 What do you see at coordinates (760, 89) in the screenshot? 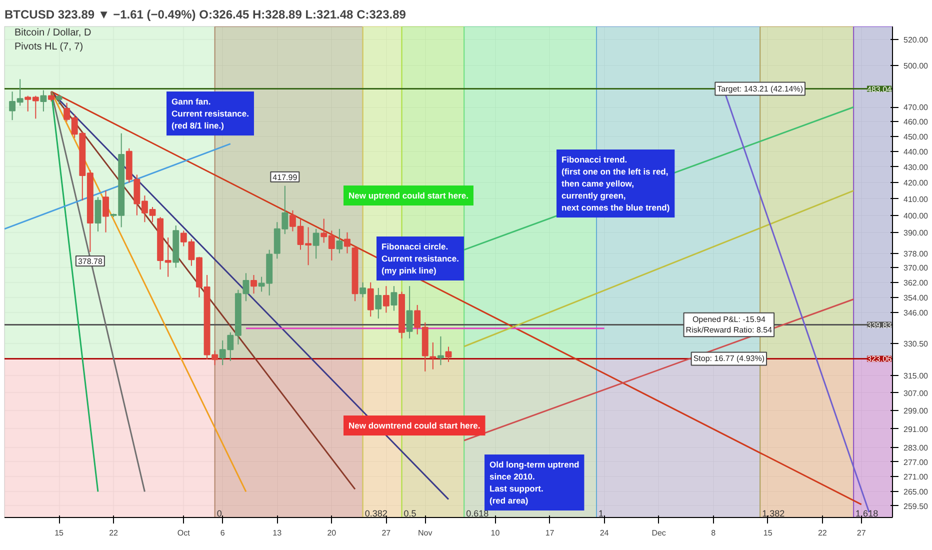
I see `annotation: Target: 143.21 (42.14%)` at bounding box center [760, 89].